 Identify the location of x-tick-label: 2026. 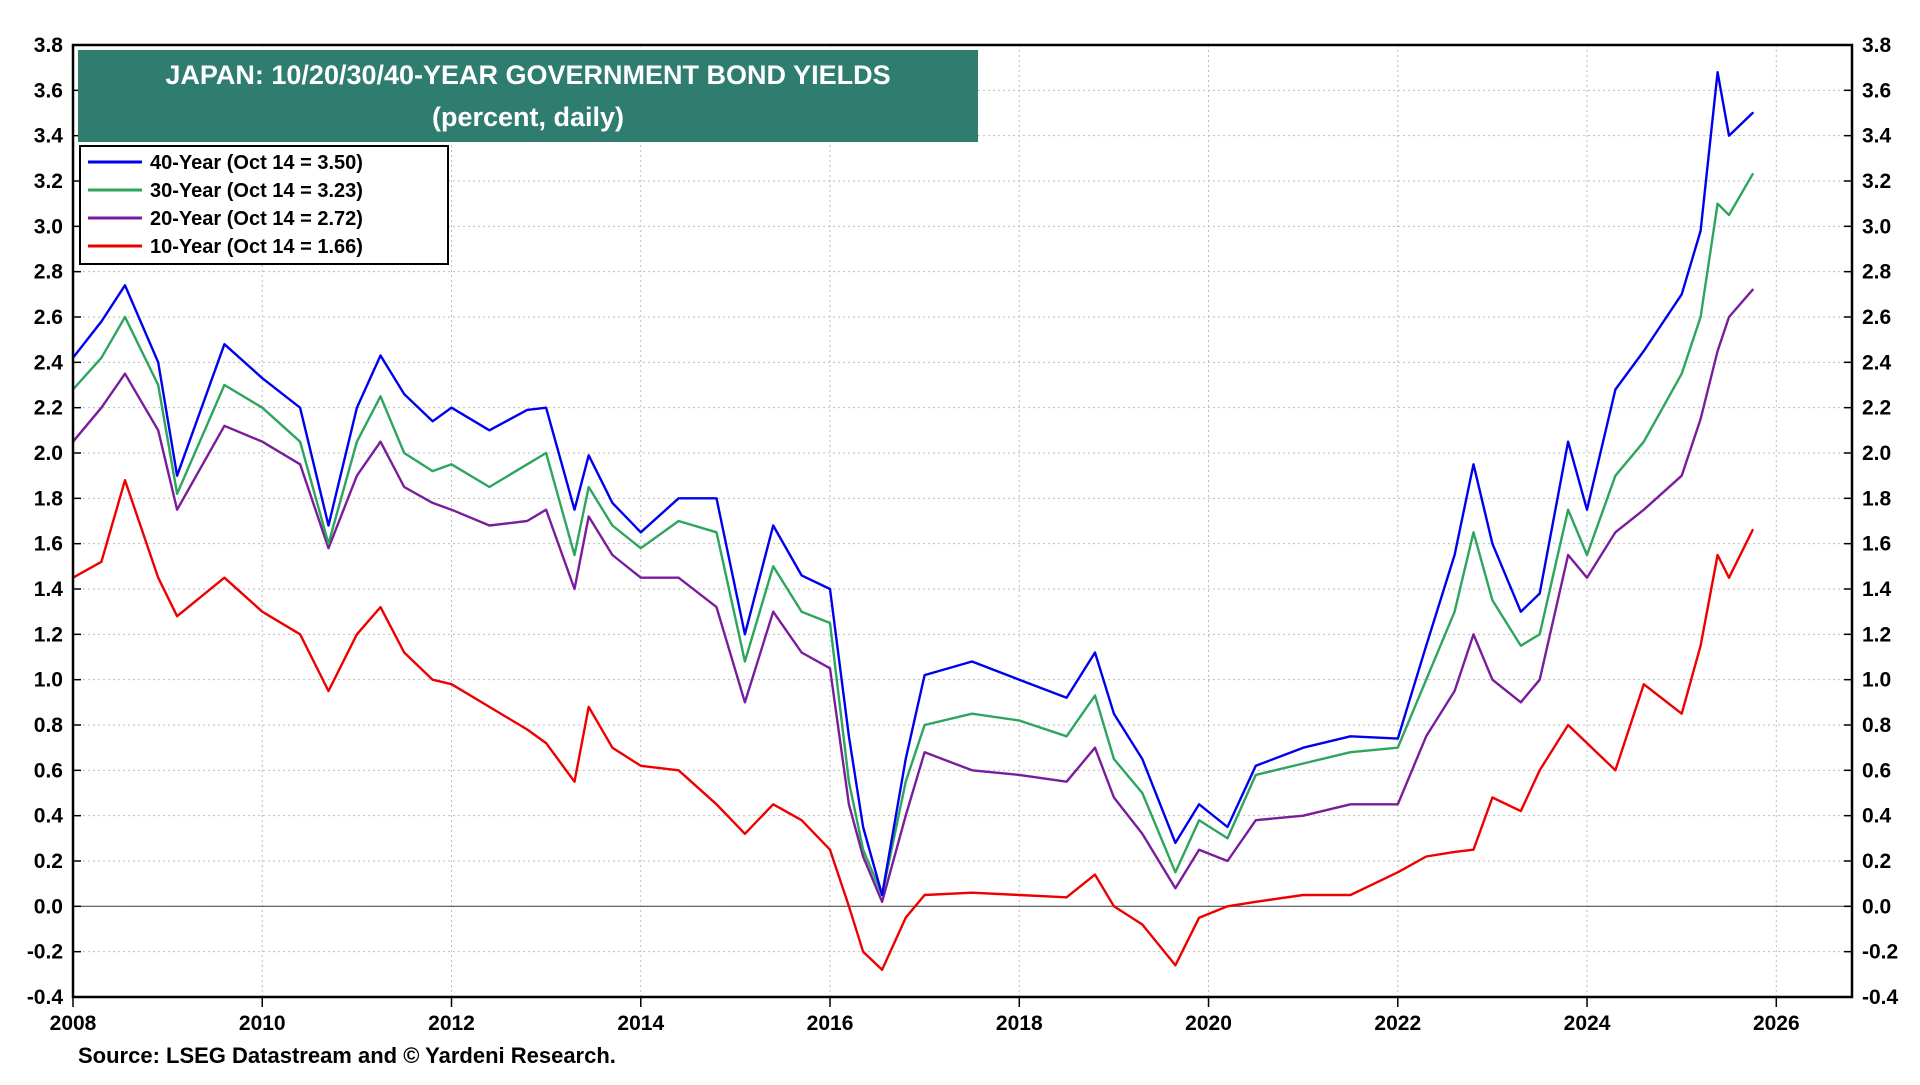
(1776, 1023).